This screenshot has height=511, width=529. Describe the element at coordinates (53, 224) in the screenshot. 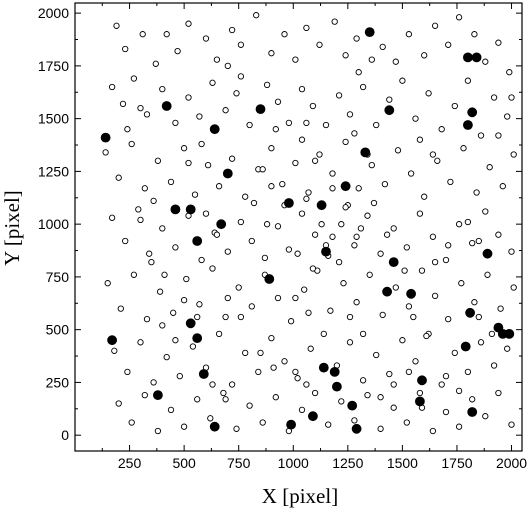

I see `y-tick-label: 1000` at that location.